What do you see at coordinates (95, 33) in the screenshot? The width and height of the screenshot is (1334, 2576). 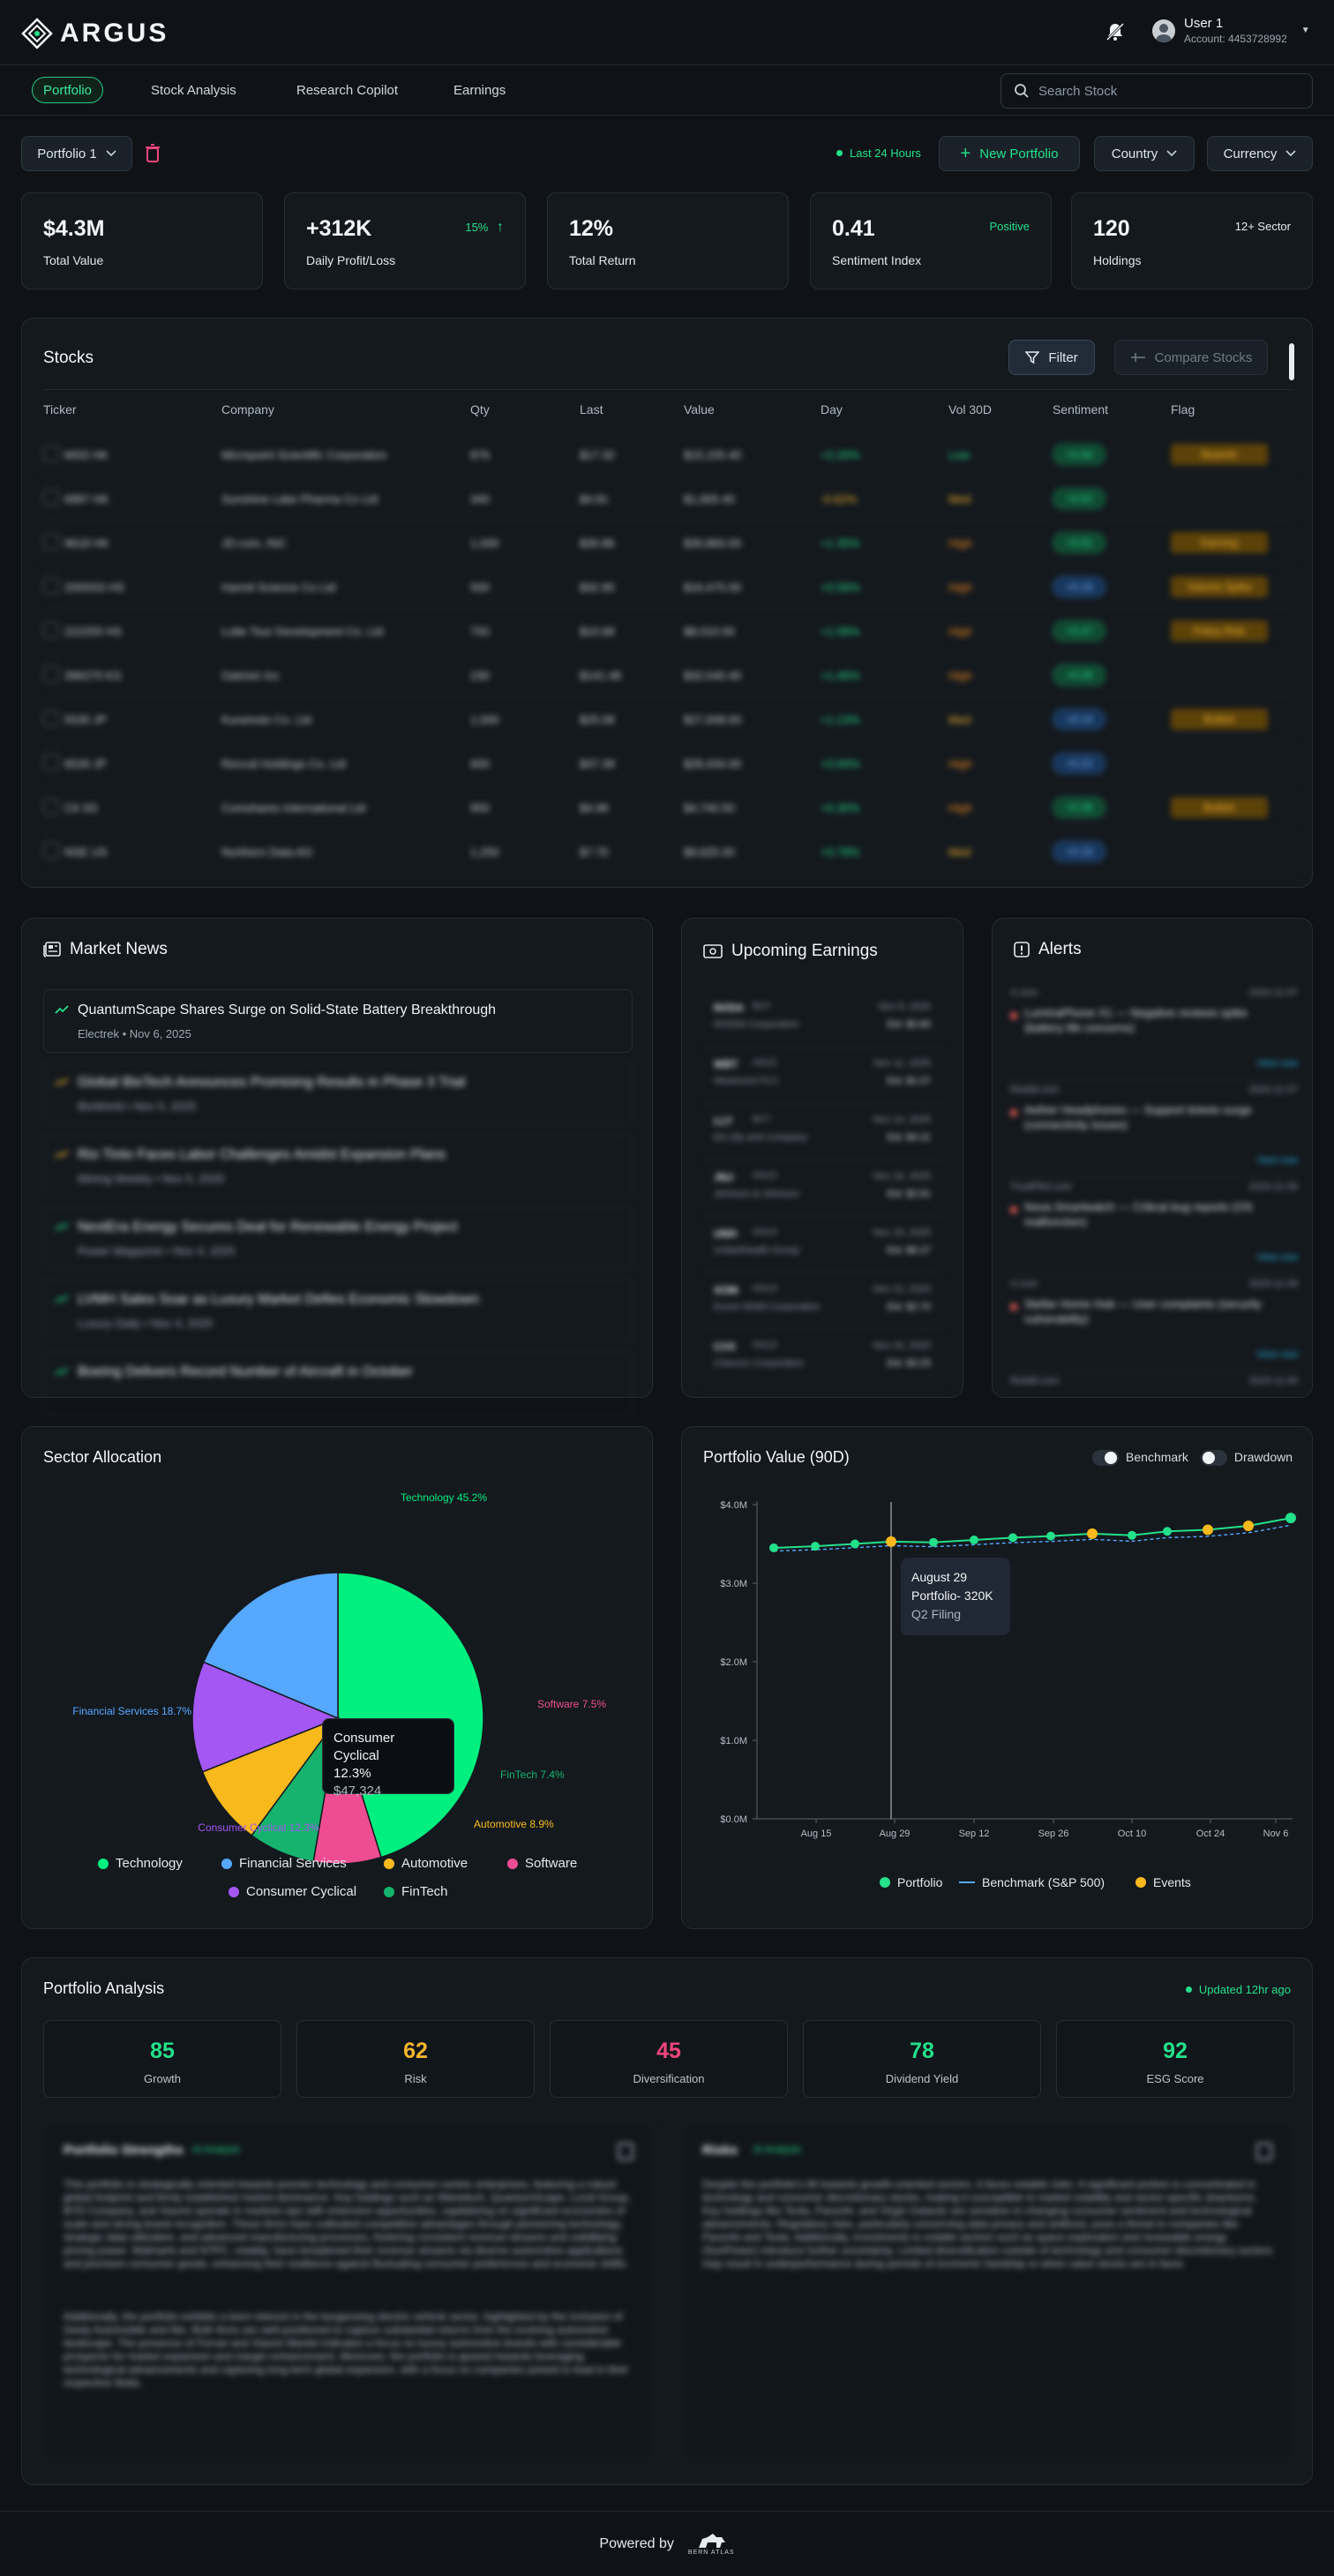 I see `app-logo: ARGUS` at bounding box center [95, 33].